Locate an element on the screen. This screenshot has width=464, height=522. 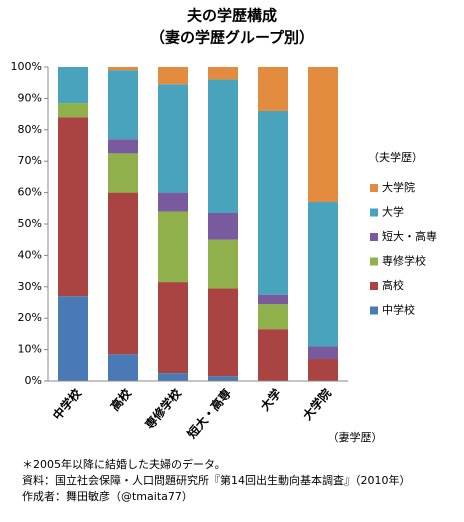
x-tick-label: 大学 is located at coordinates (270, 400).